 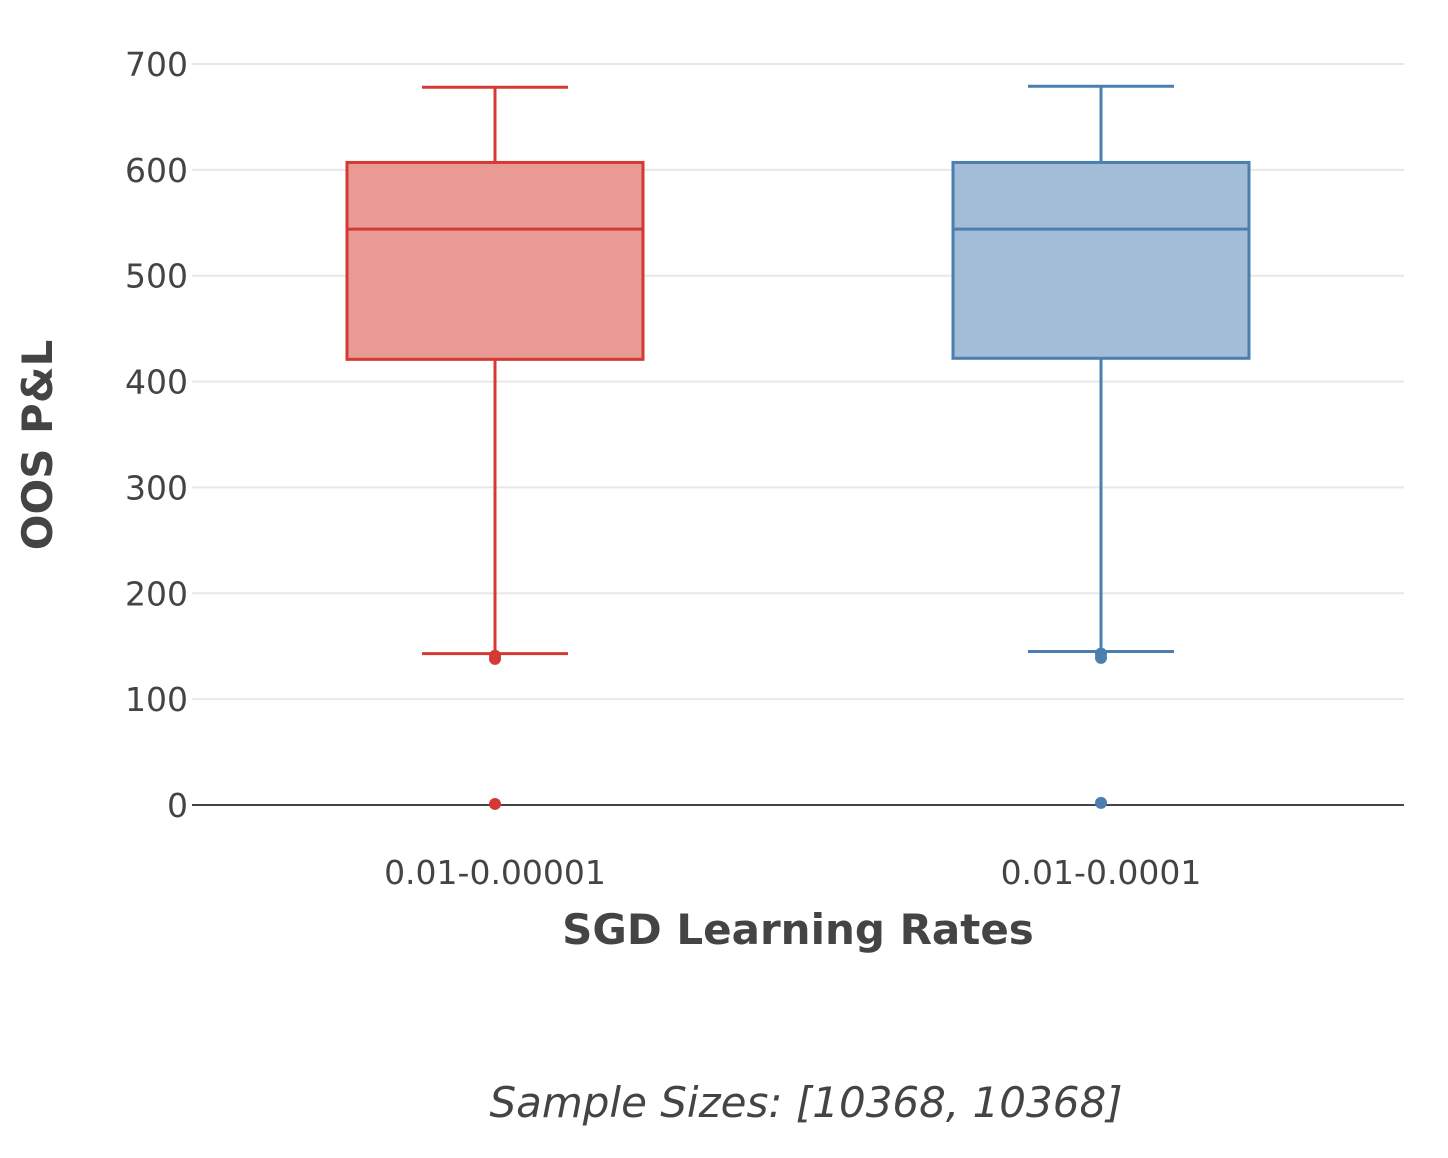 What do you see at coordinates (156, 382) in the screenshot?
I see `y-tick-label: 400` at bounding box center [156, 382].